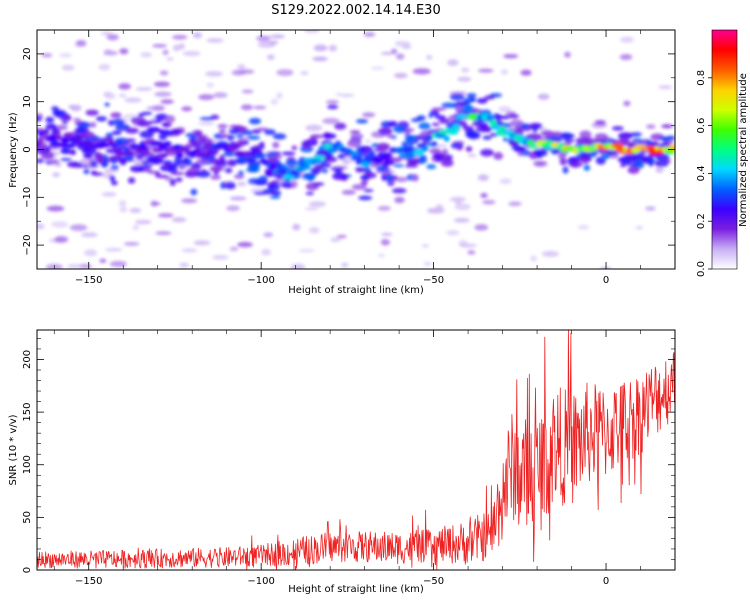  What do you see at coordinates (356, 290) in the screenshot?
I see `spectrogram-x-label: Height of straight line (km)` at bounding box center [356, 290].